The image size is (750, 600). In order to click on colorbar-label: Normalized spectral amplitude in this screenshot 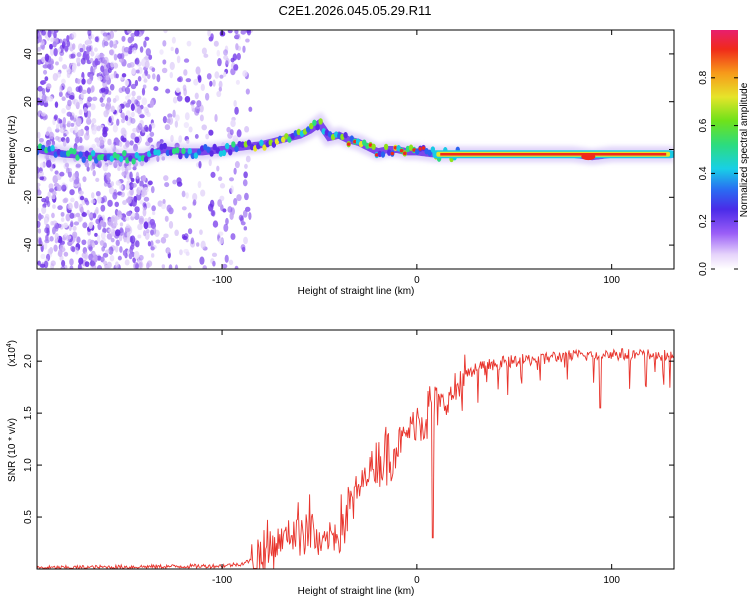, I will do `click(744, 149)`.